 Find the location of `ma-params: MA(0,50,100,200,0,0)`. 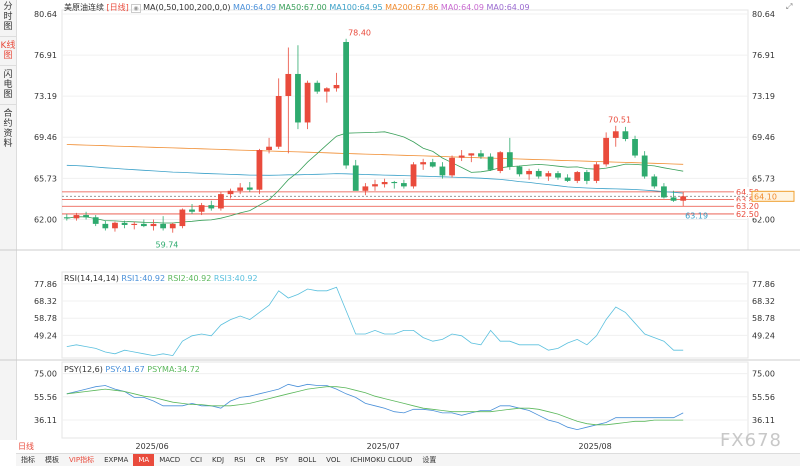

ma-params: MA(0,50,100,200,0,0) is located at coordinates (187, 7).